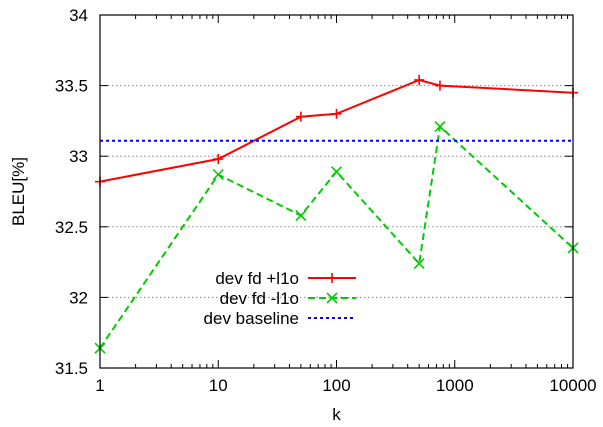 Image resolution: width=603 pixels, height=427 pixels. Describe the element at coordinates (251, 318) in the screenshot. I see `legend-label: dev baseline` at that location.